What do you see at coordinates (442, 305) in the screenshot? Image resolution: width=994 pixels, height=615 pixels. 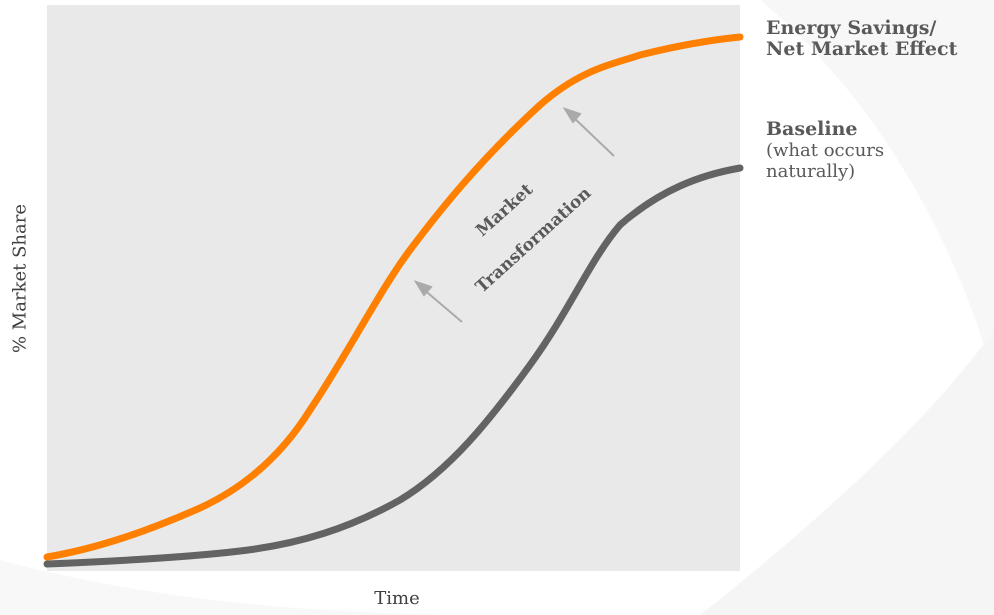 I see `lower-arrow-shaft` at bounding box center [442, 305].